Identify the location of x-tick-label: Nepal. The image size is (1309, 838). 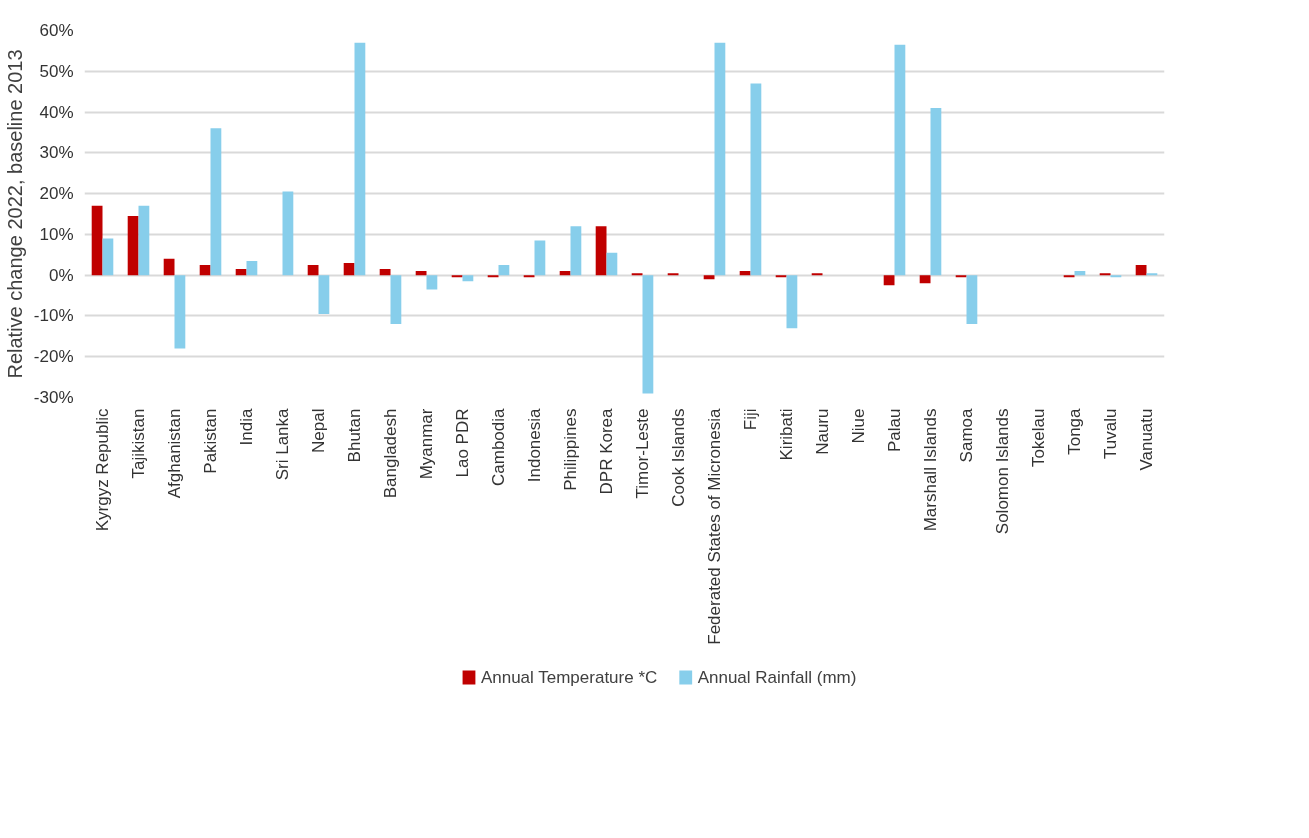
(318, 430).